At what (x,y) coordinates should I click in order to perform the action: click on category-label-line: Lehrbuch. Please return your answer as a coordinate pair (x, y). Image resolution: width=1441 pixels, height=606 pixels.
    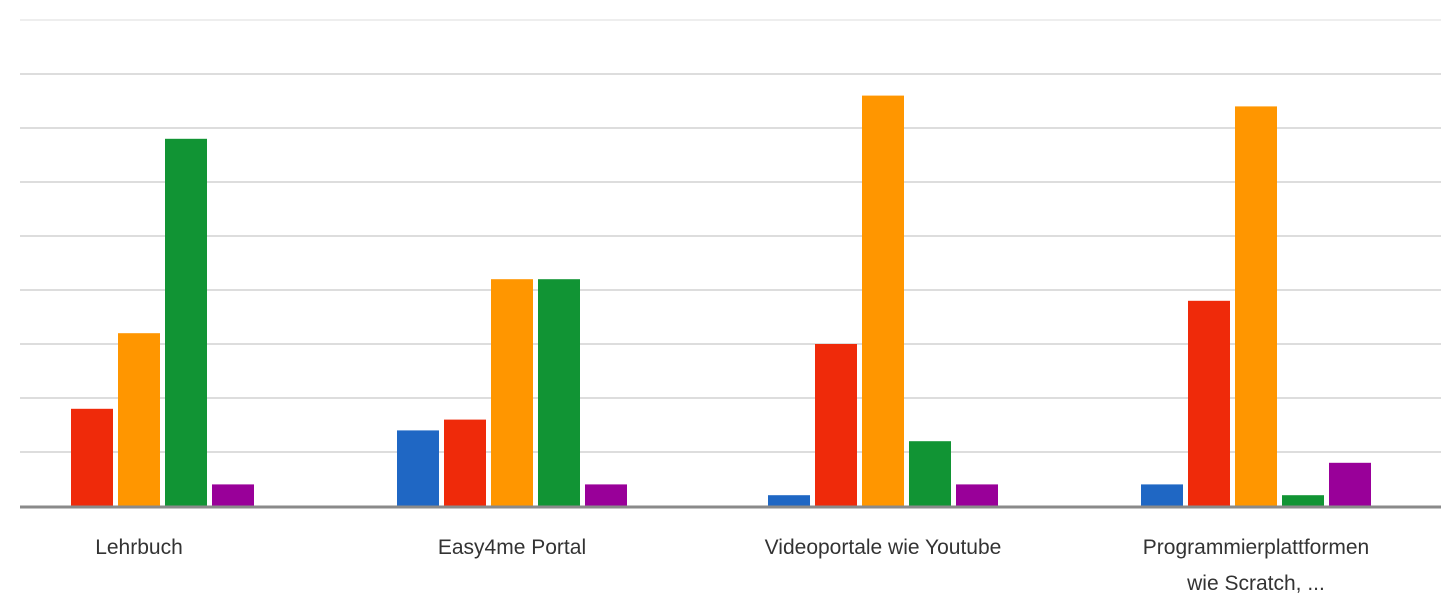
    Looking at the image, I should click on (139, 547).